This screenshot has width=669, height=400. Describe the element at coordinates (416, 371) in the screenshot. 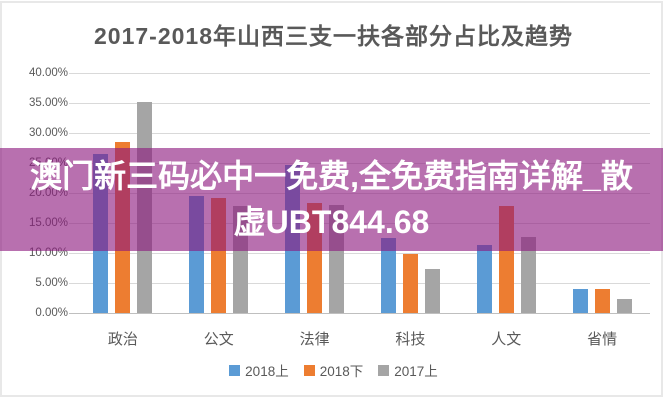

I see `legend-label: 2017上` at that location.